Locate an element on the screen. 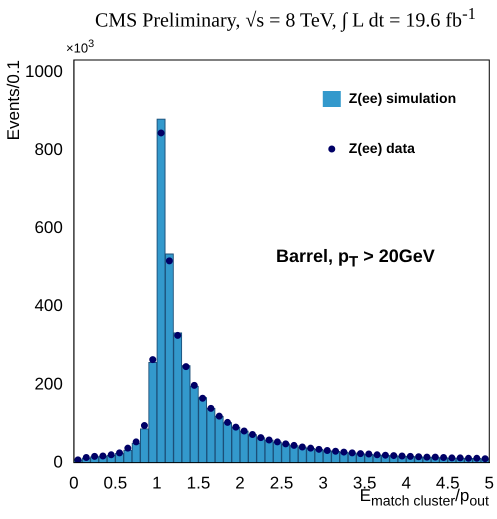  x-tick-label: 2 is located at coordinates (240, 482).